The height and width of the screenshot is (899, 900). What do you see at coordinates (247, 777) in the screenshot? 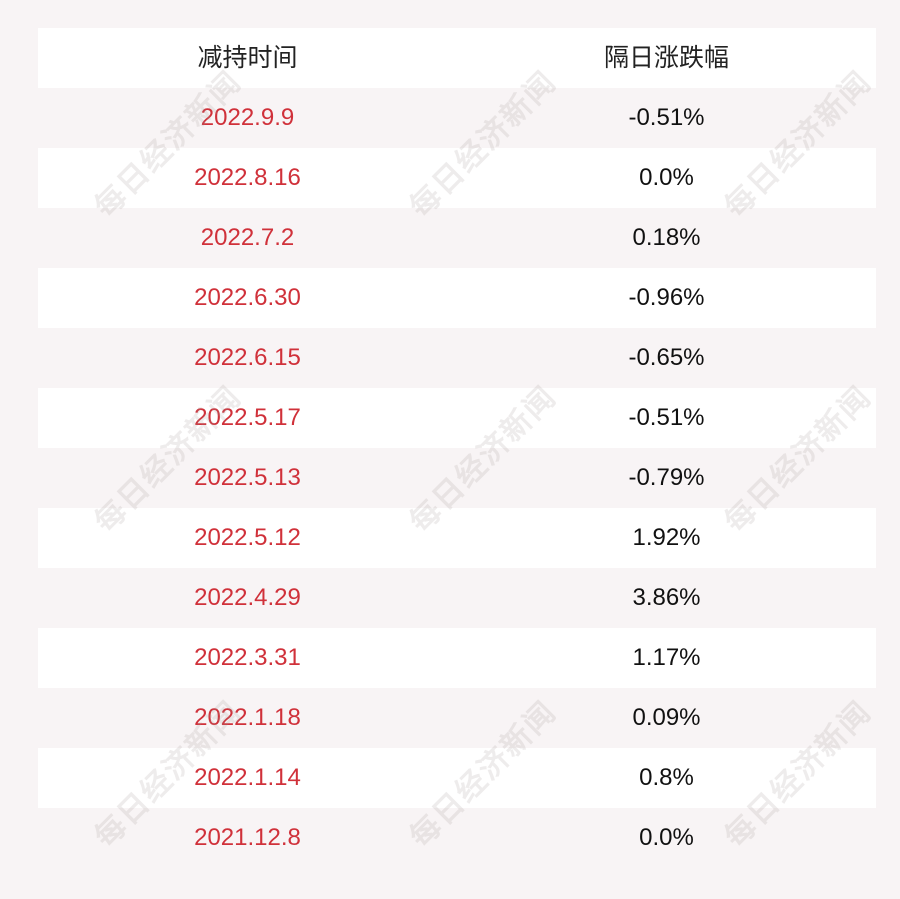
I see `date-cell: 2022.1.14` at bounding box center [247, 777].